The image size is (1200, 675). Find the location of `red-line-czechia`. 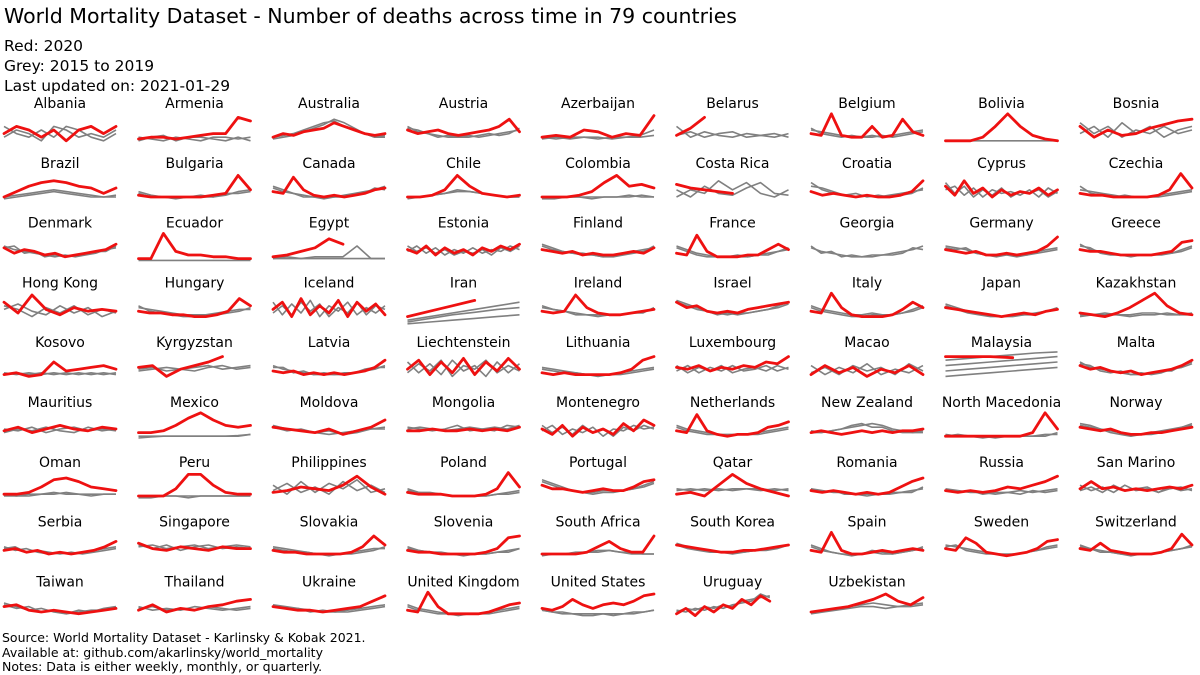

red-line-czechia is located at coordinates (1136, 185).